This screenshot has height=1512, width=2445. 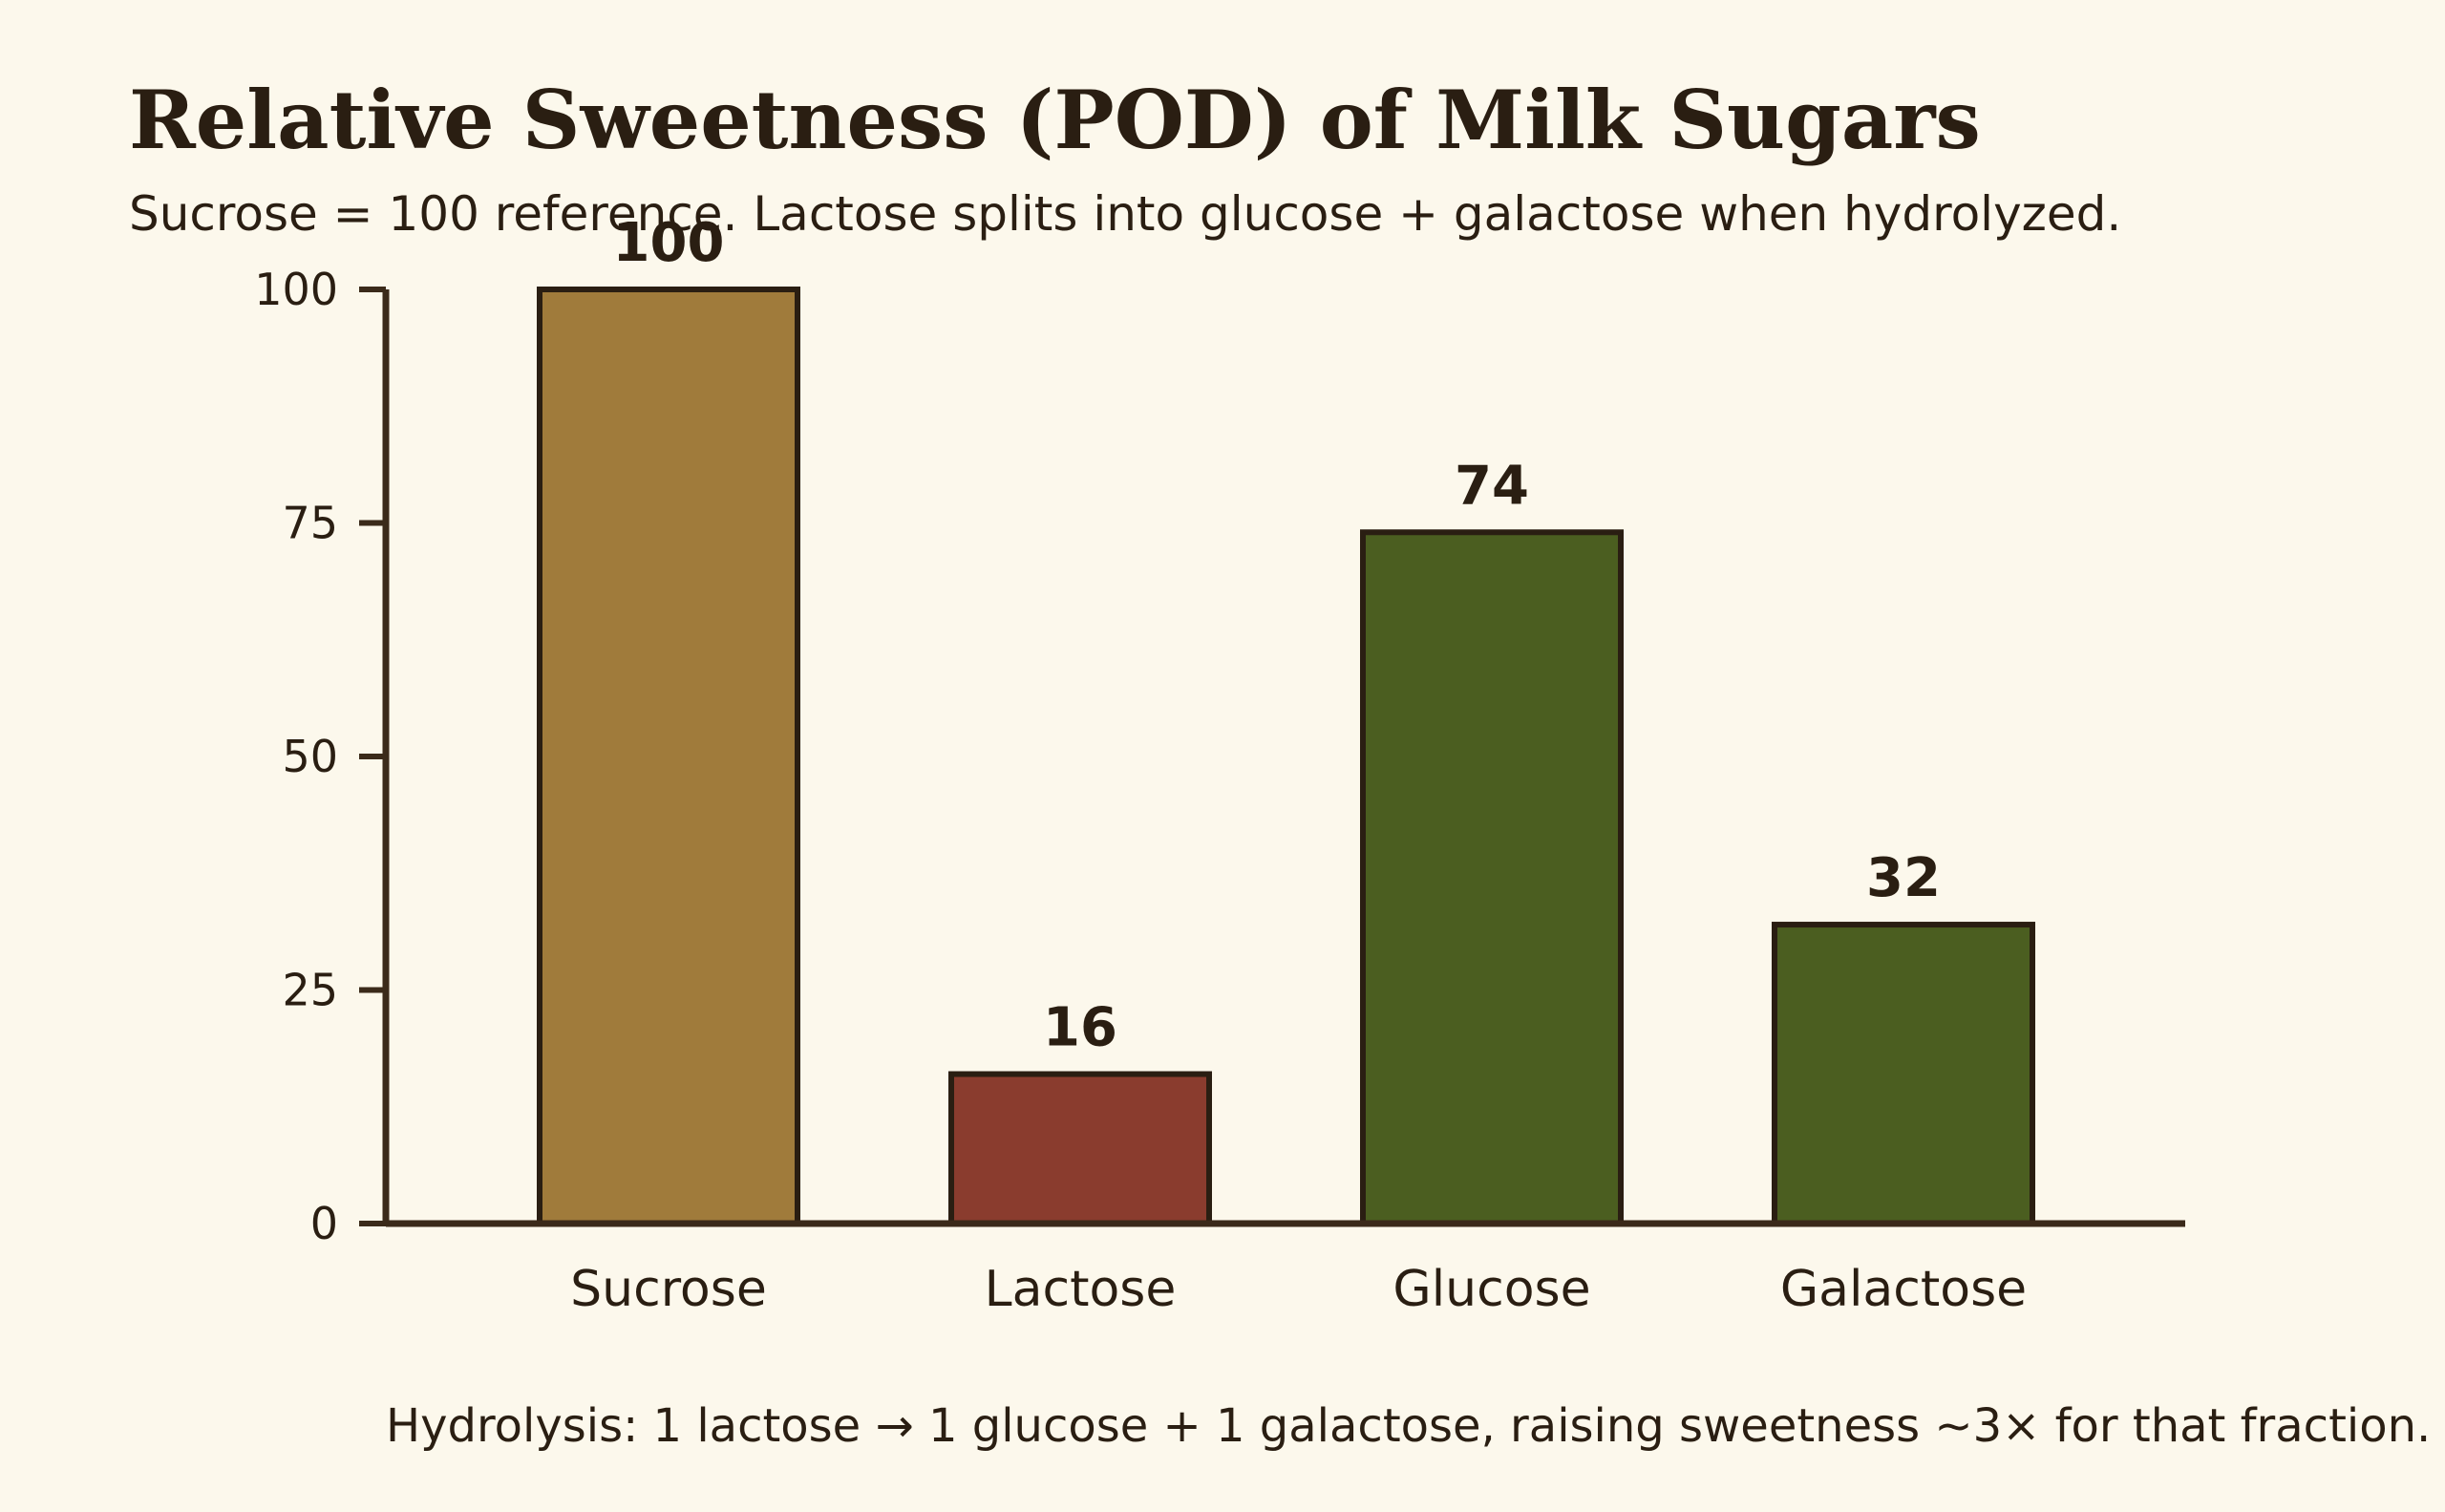 I want to click on data-label-lactose: 16, so click(x=1080, y=1028).